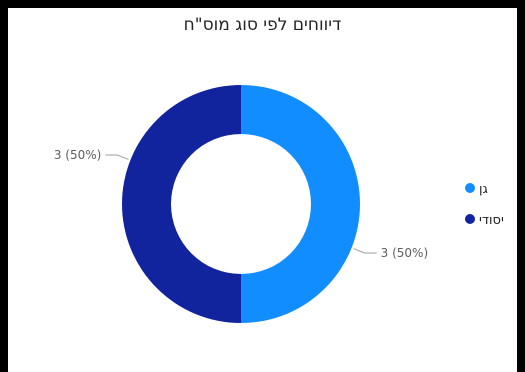 The height and width of the screenshot is (372, 525). I want to click on data-label-0: 3 (50%), so click(404, 253).